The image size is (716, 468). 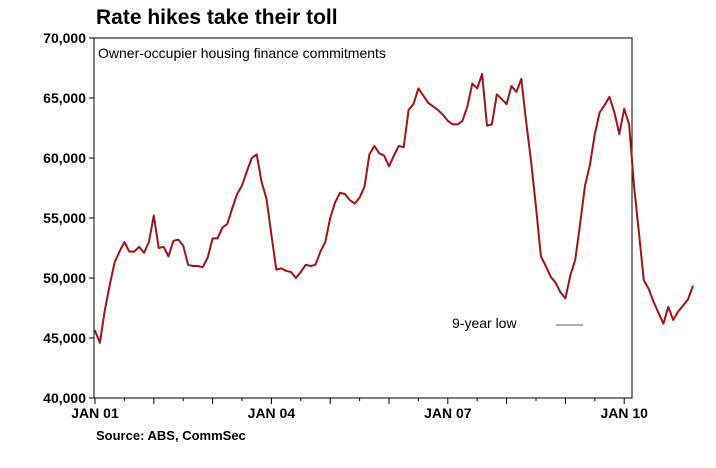 What do you see at coordinates (64, 338) in the screenshot?
I see `y-tick-label: 45,000` at bounding box center [64, 338].